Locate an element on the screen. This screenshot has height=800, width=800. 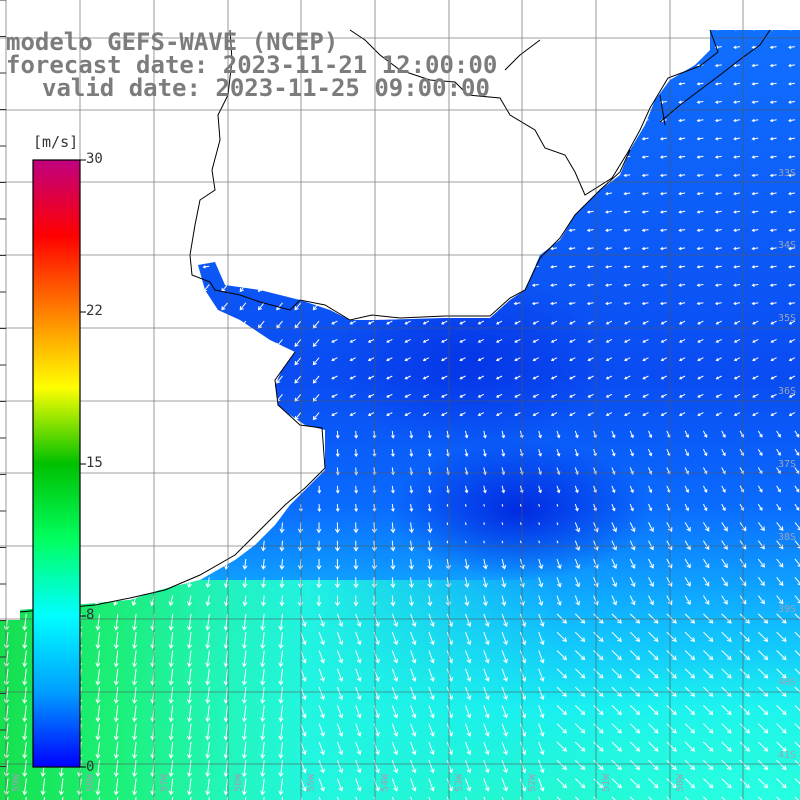
lon-label-54w: 54W is located at coordinates (385, 782).